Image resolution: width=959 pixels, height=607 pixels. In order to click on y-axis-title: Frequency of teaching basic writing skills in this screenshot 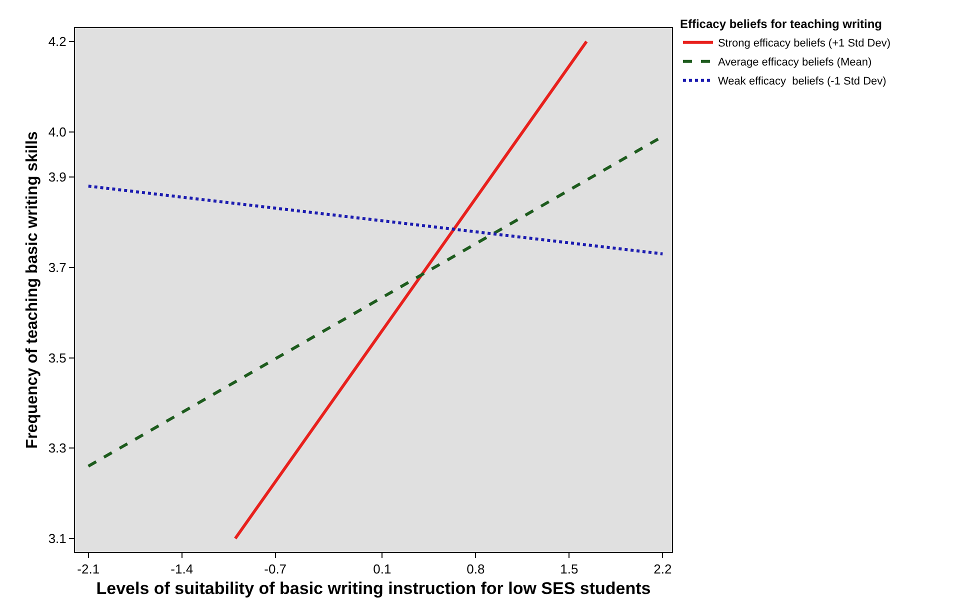, I will do `click(33, 290)`.